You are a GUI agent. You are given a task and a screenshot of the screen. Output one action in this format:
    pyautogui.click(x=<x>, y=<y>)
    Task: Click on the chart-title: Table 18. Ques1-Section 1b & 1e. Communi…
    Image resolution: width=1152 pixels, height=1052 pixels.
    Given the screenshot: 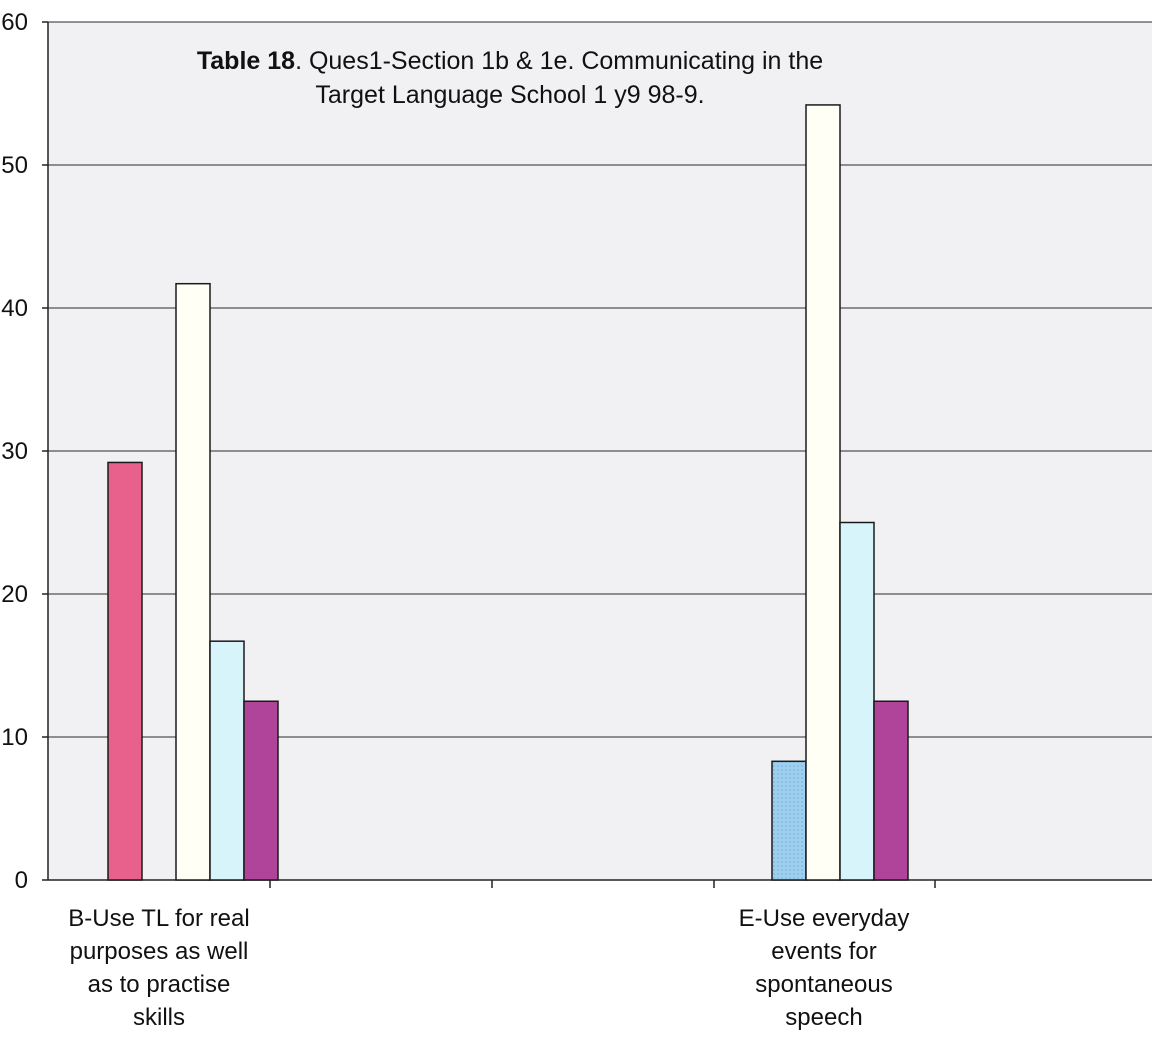 What is the action you would take?
    pyautogui.click(x=510, y=78)
    